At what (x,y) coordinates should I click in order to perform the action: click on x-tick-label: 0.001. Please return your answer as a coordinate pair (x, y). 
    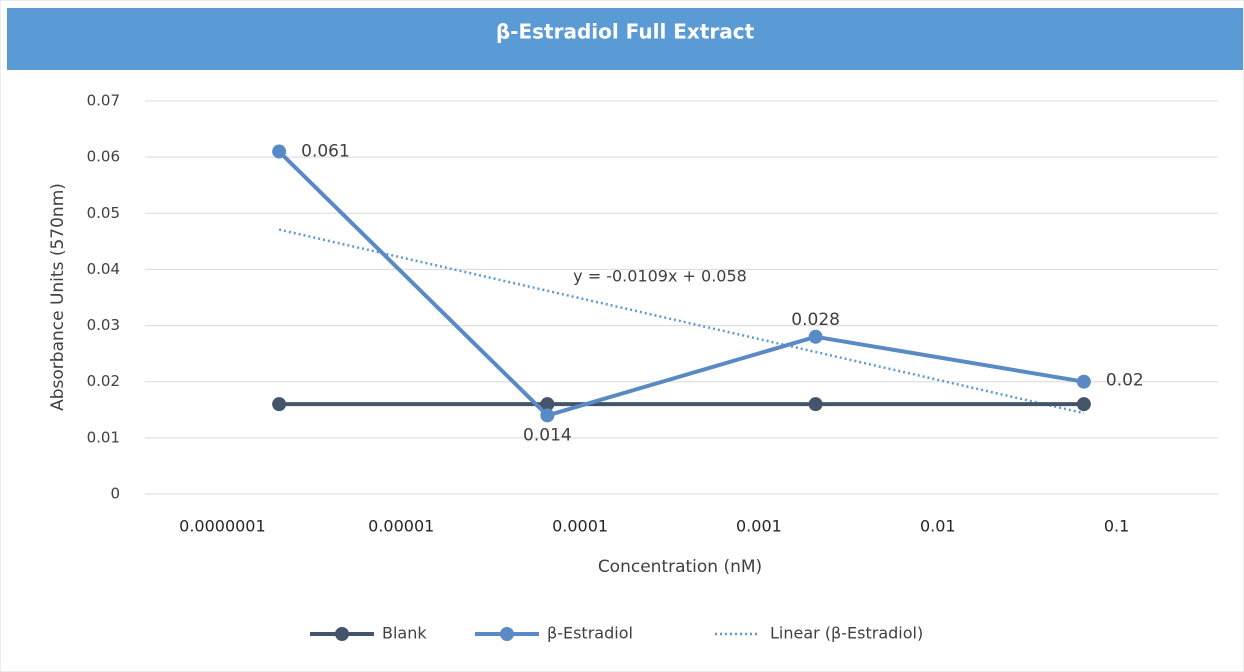
    Looking at the image, I should click on (759, 526).